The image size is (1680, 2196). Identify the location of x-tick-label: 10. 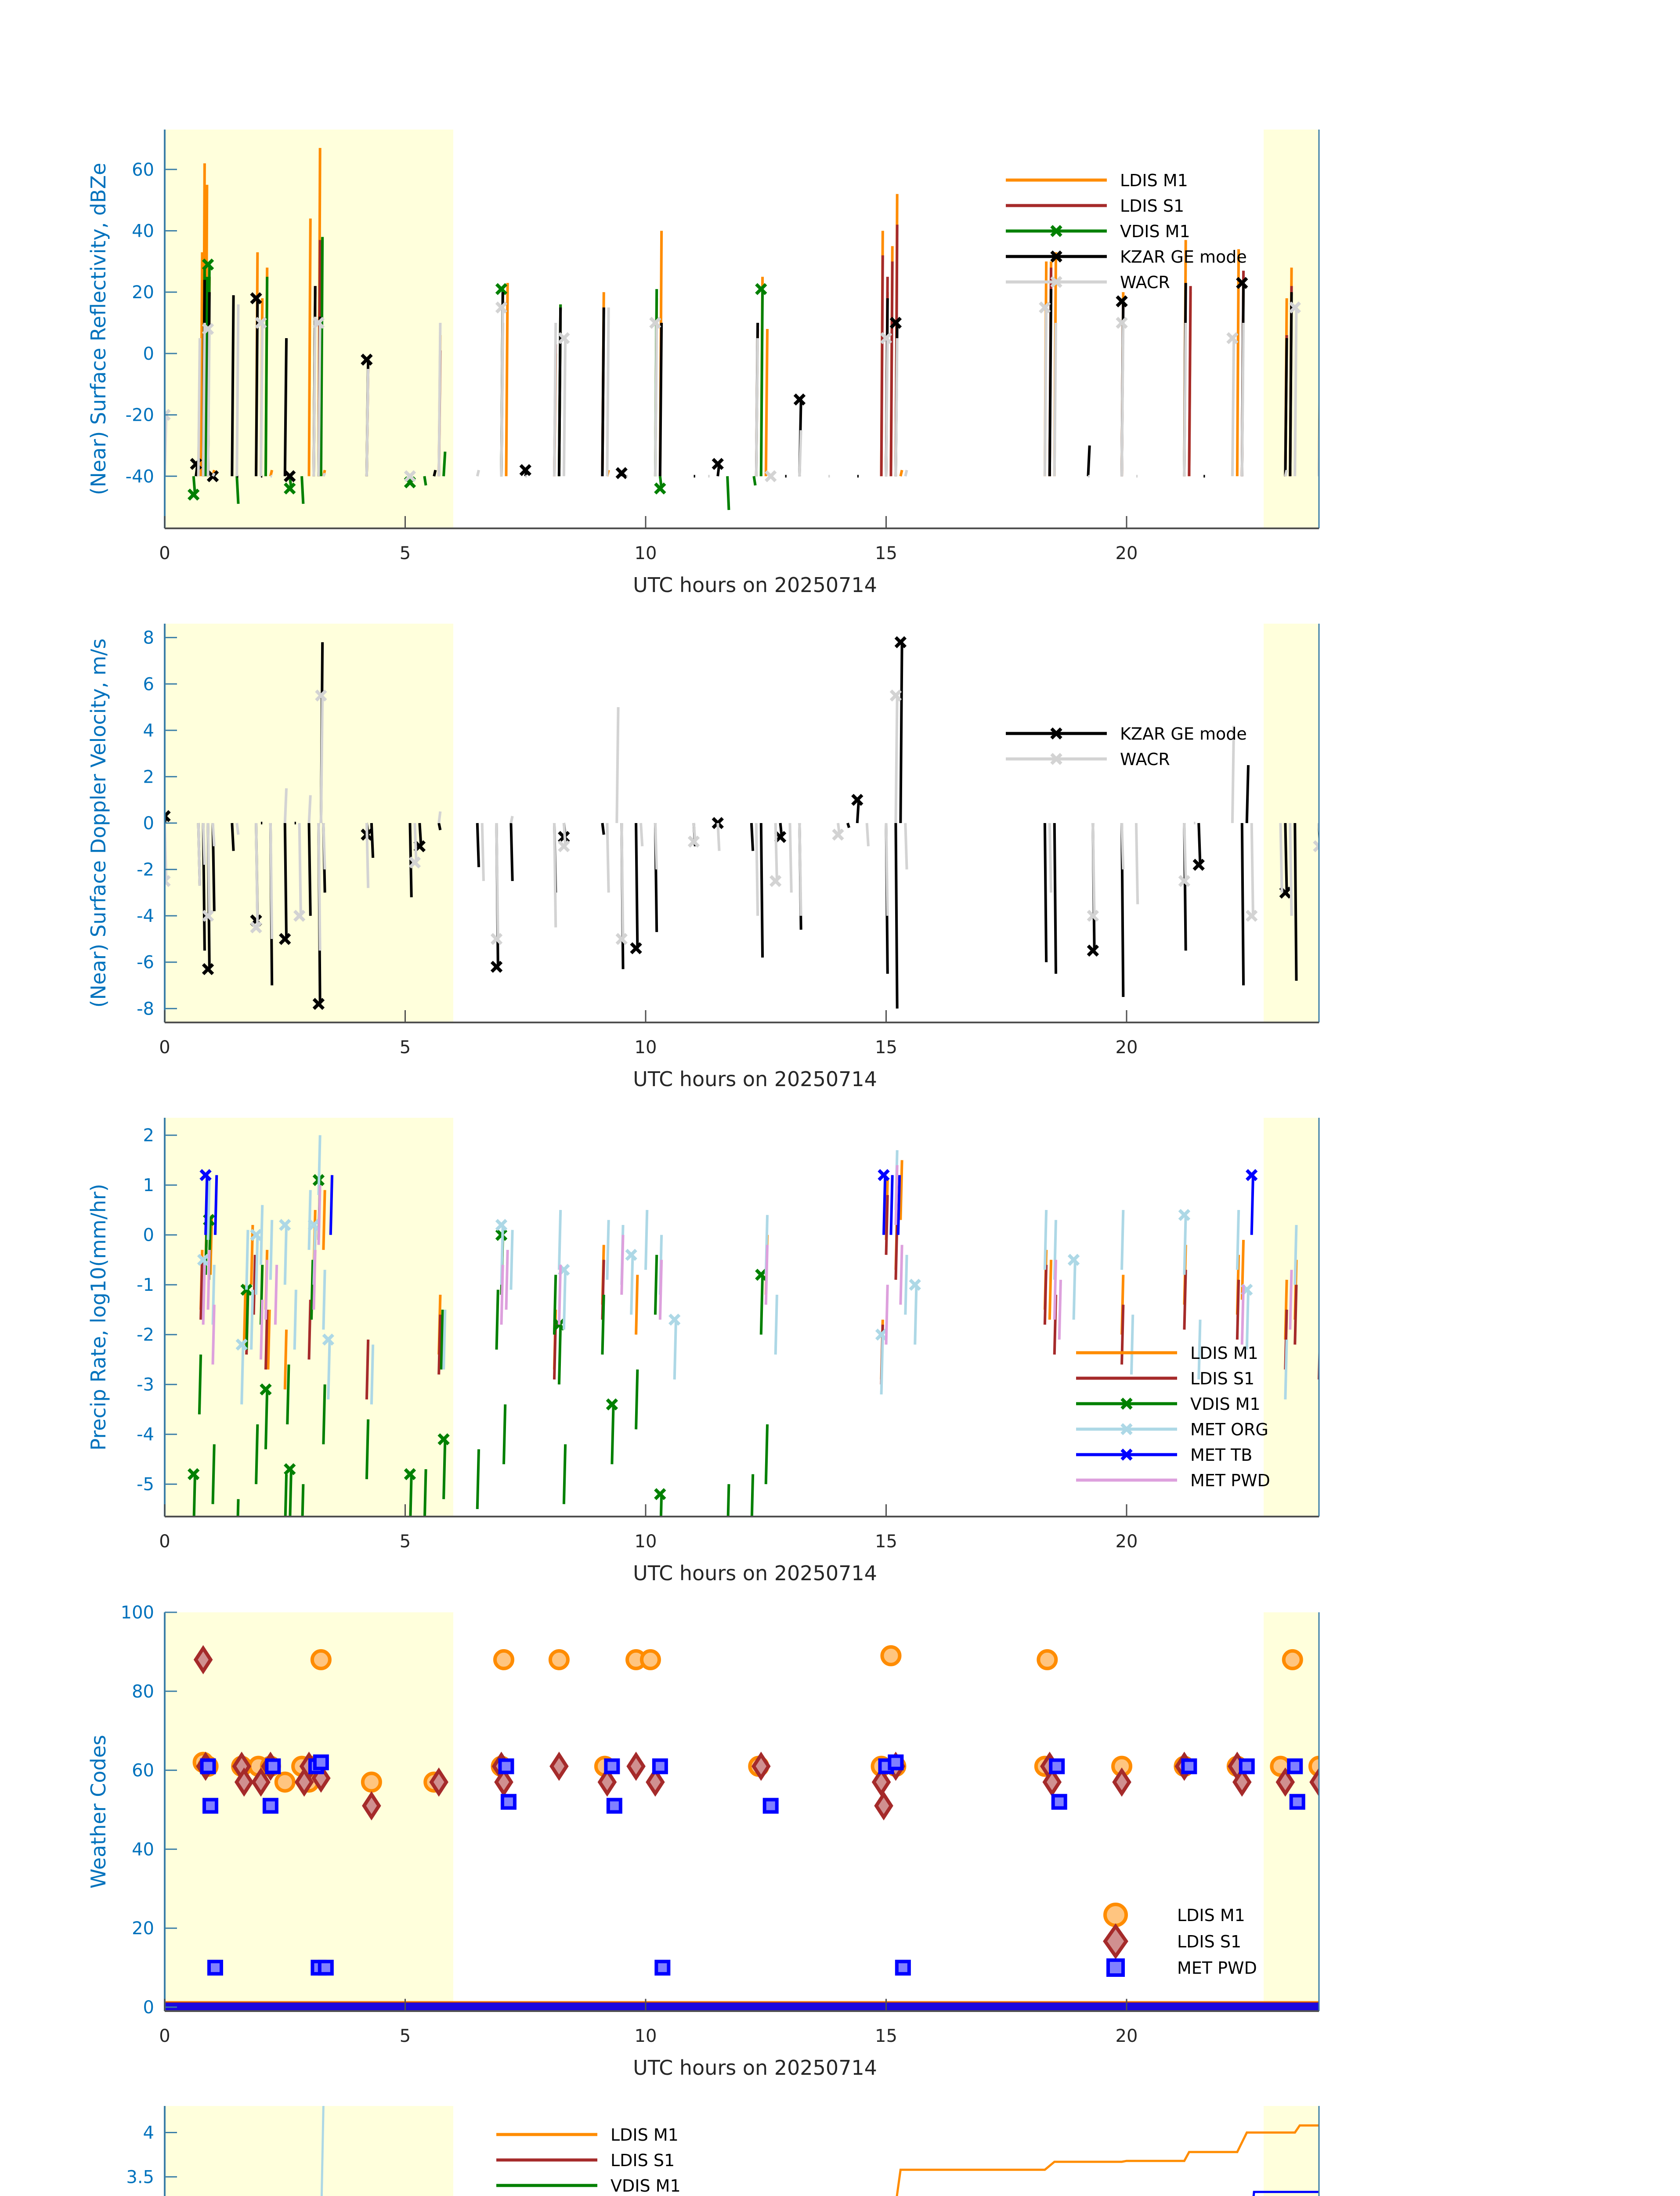
(646, 1541).